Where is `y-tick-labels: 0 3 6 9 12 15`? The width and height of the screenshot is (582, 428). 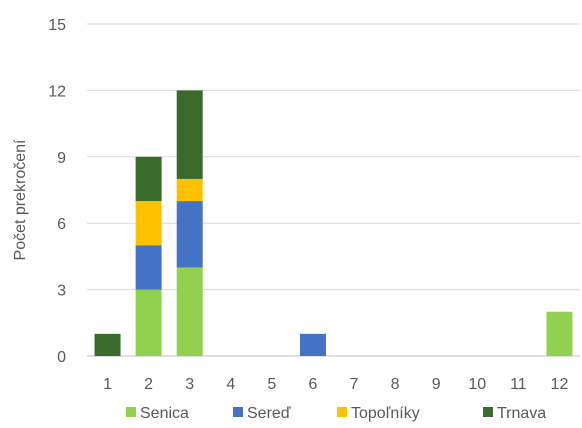
y-tick-labels: 0 3 6 9 12 15 is located at coordinates (57, 191).